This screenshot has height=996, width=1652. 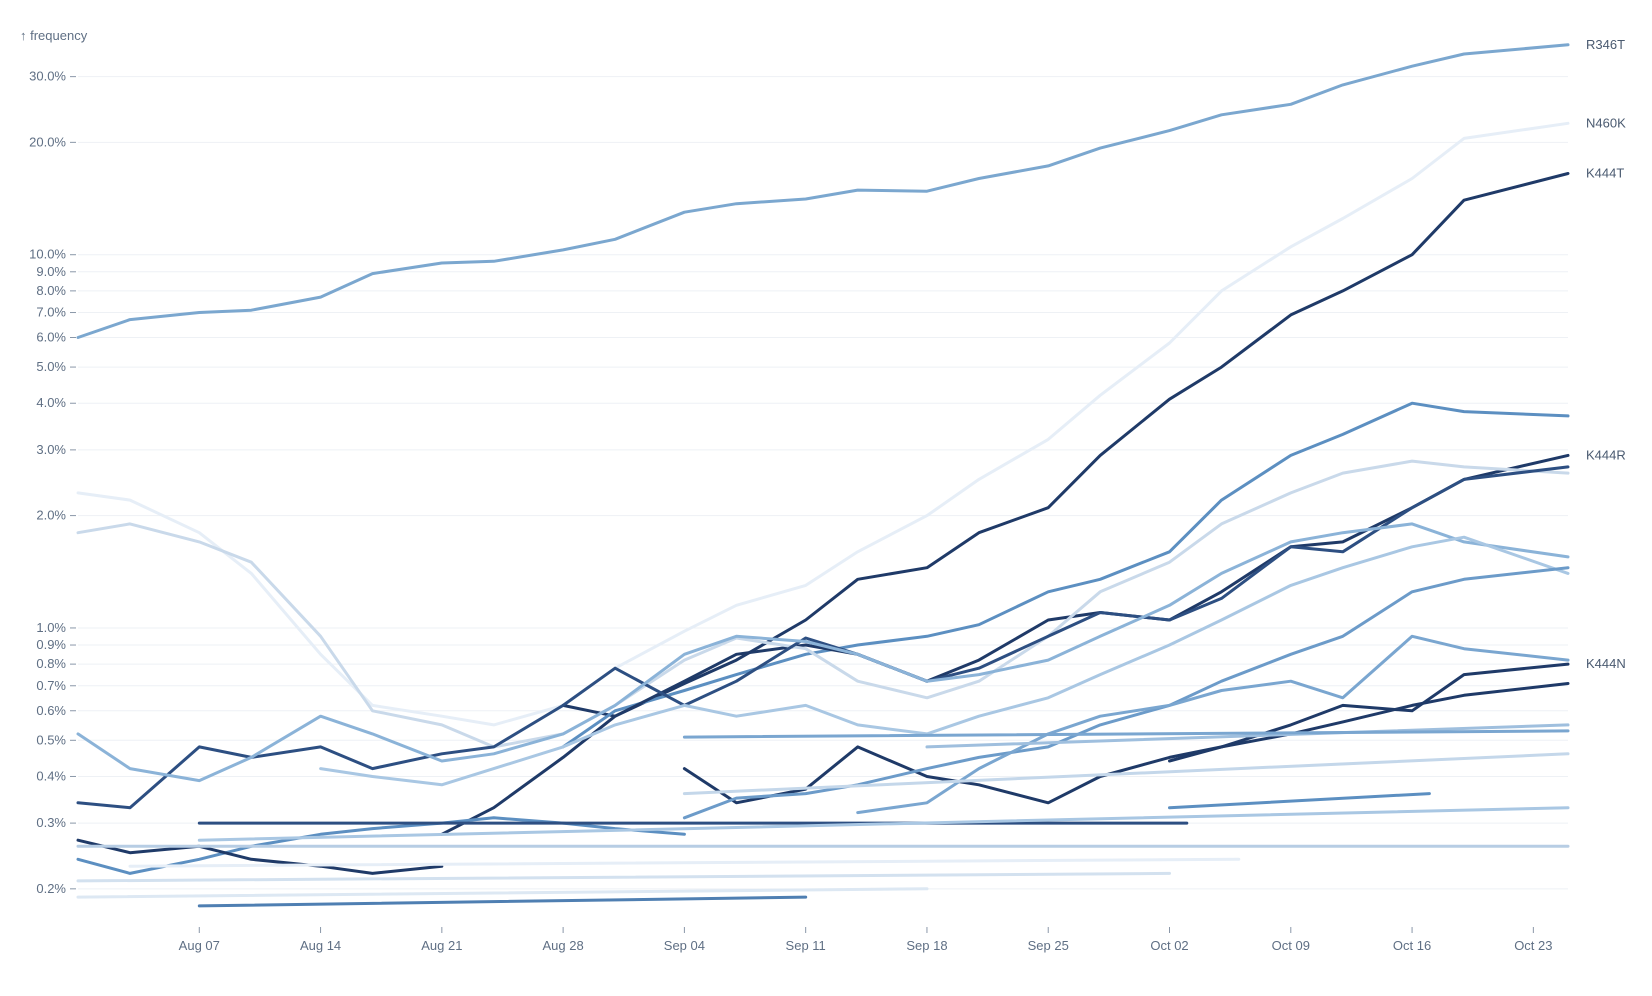 What do you see at coordinates (51, 888) in the screenshot?
I see `y-tick-label: 0.2%` at bounding box center [51, 888].